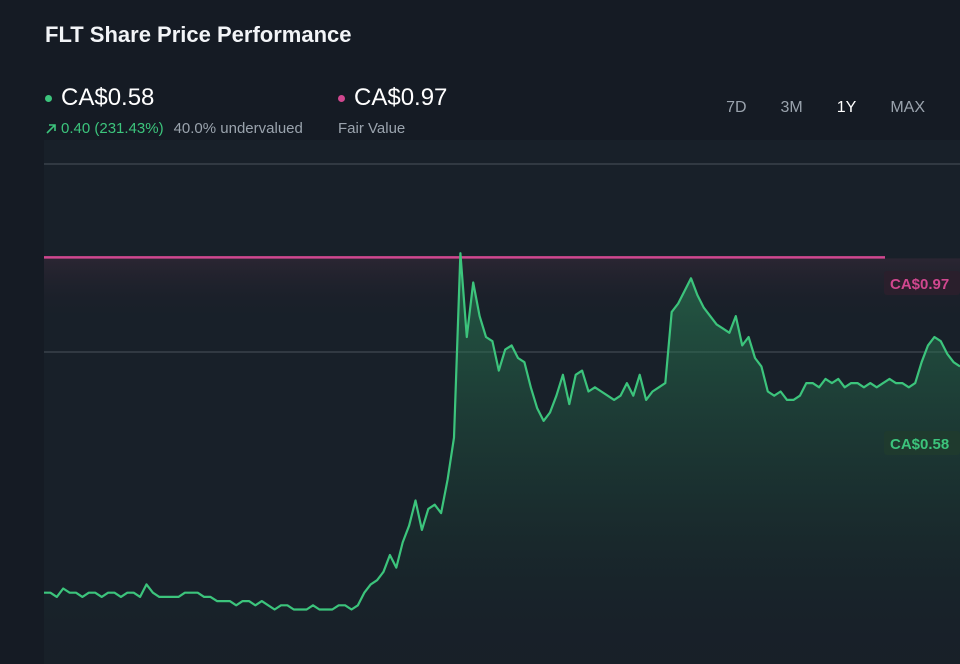  Describe the element at coordinates (198, 34) in the screenshot. I see `chart-title: FLT Share Price Performance` at that location.